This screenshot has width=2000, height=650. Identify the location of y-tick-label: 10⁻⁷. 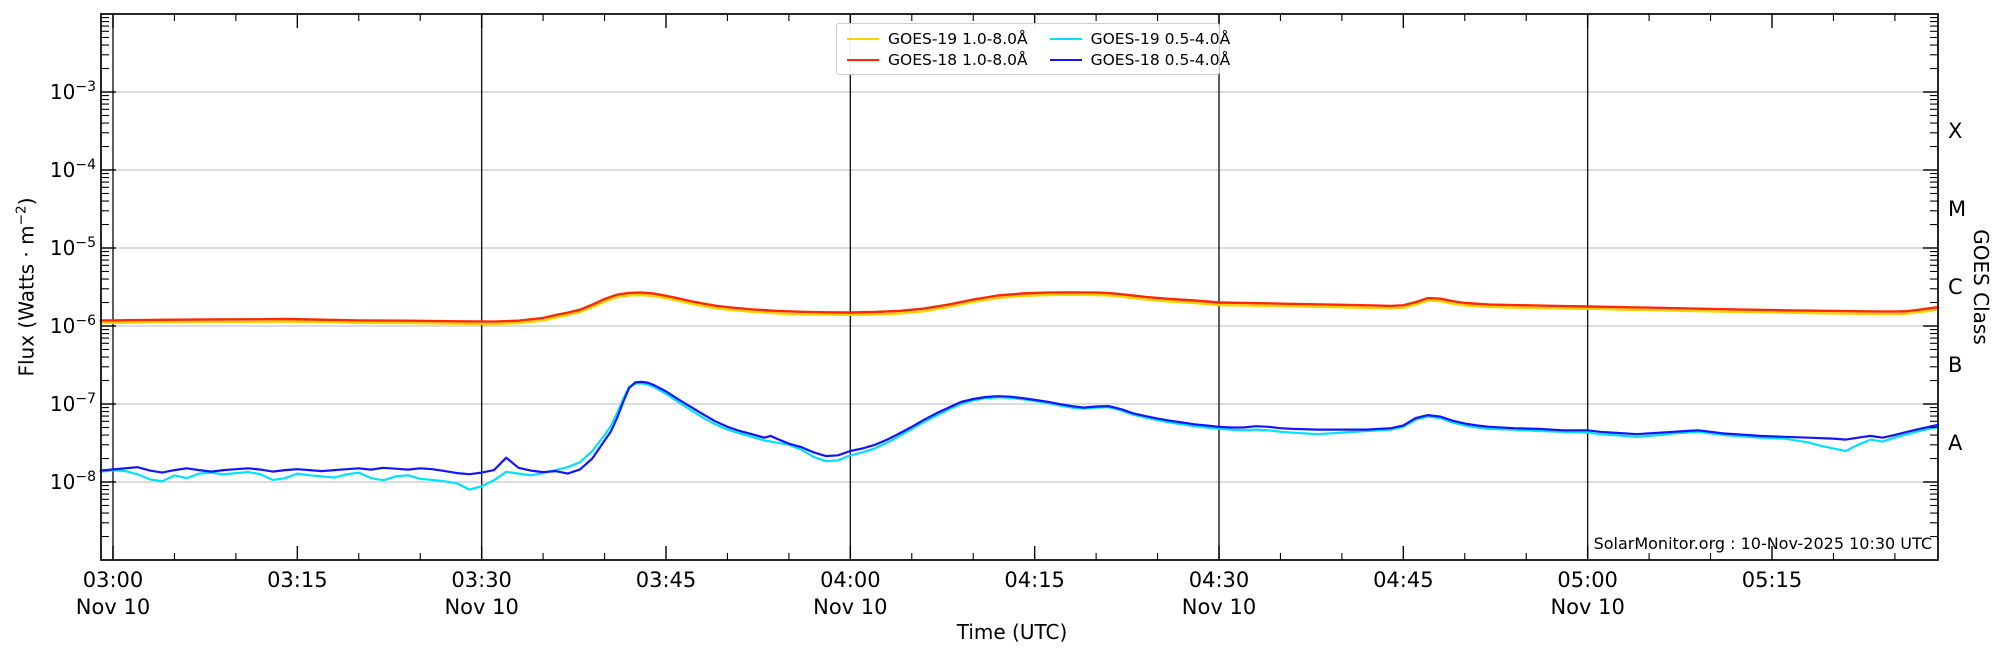
(73, 403).